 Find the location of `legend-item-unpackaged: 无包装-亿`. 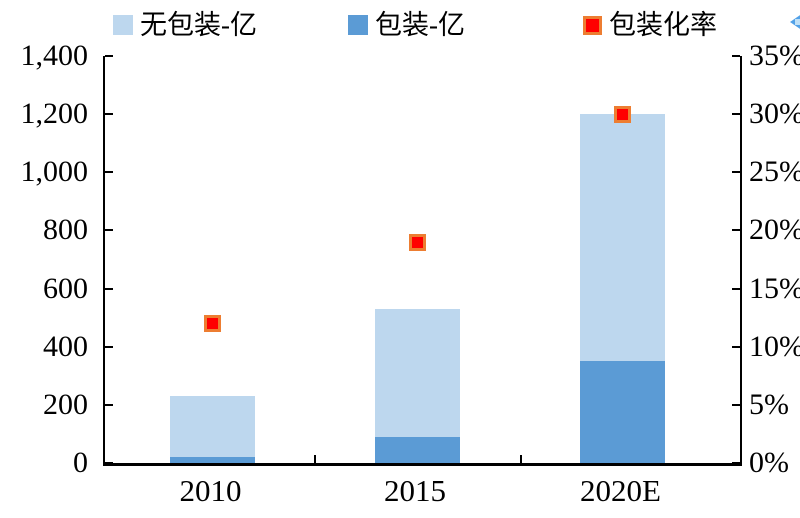

legend-item-unpackaged: 无包装-亿 is located at coordinates (185, 25).